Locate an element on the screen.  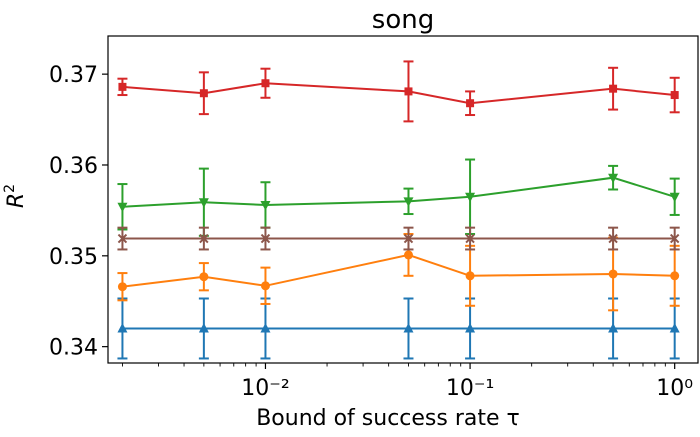
y-tick-label: 0.36 is located at coordinates (73, 166).